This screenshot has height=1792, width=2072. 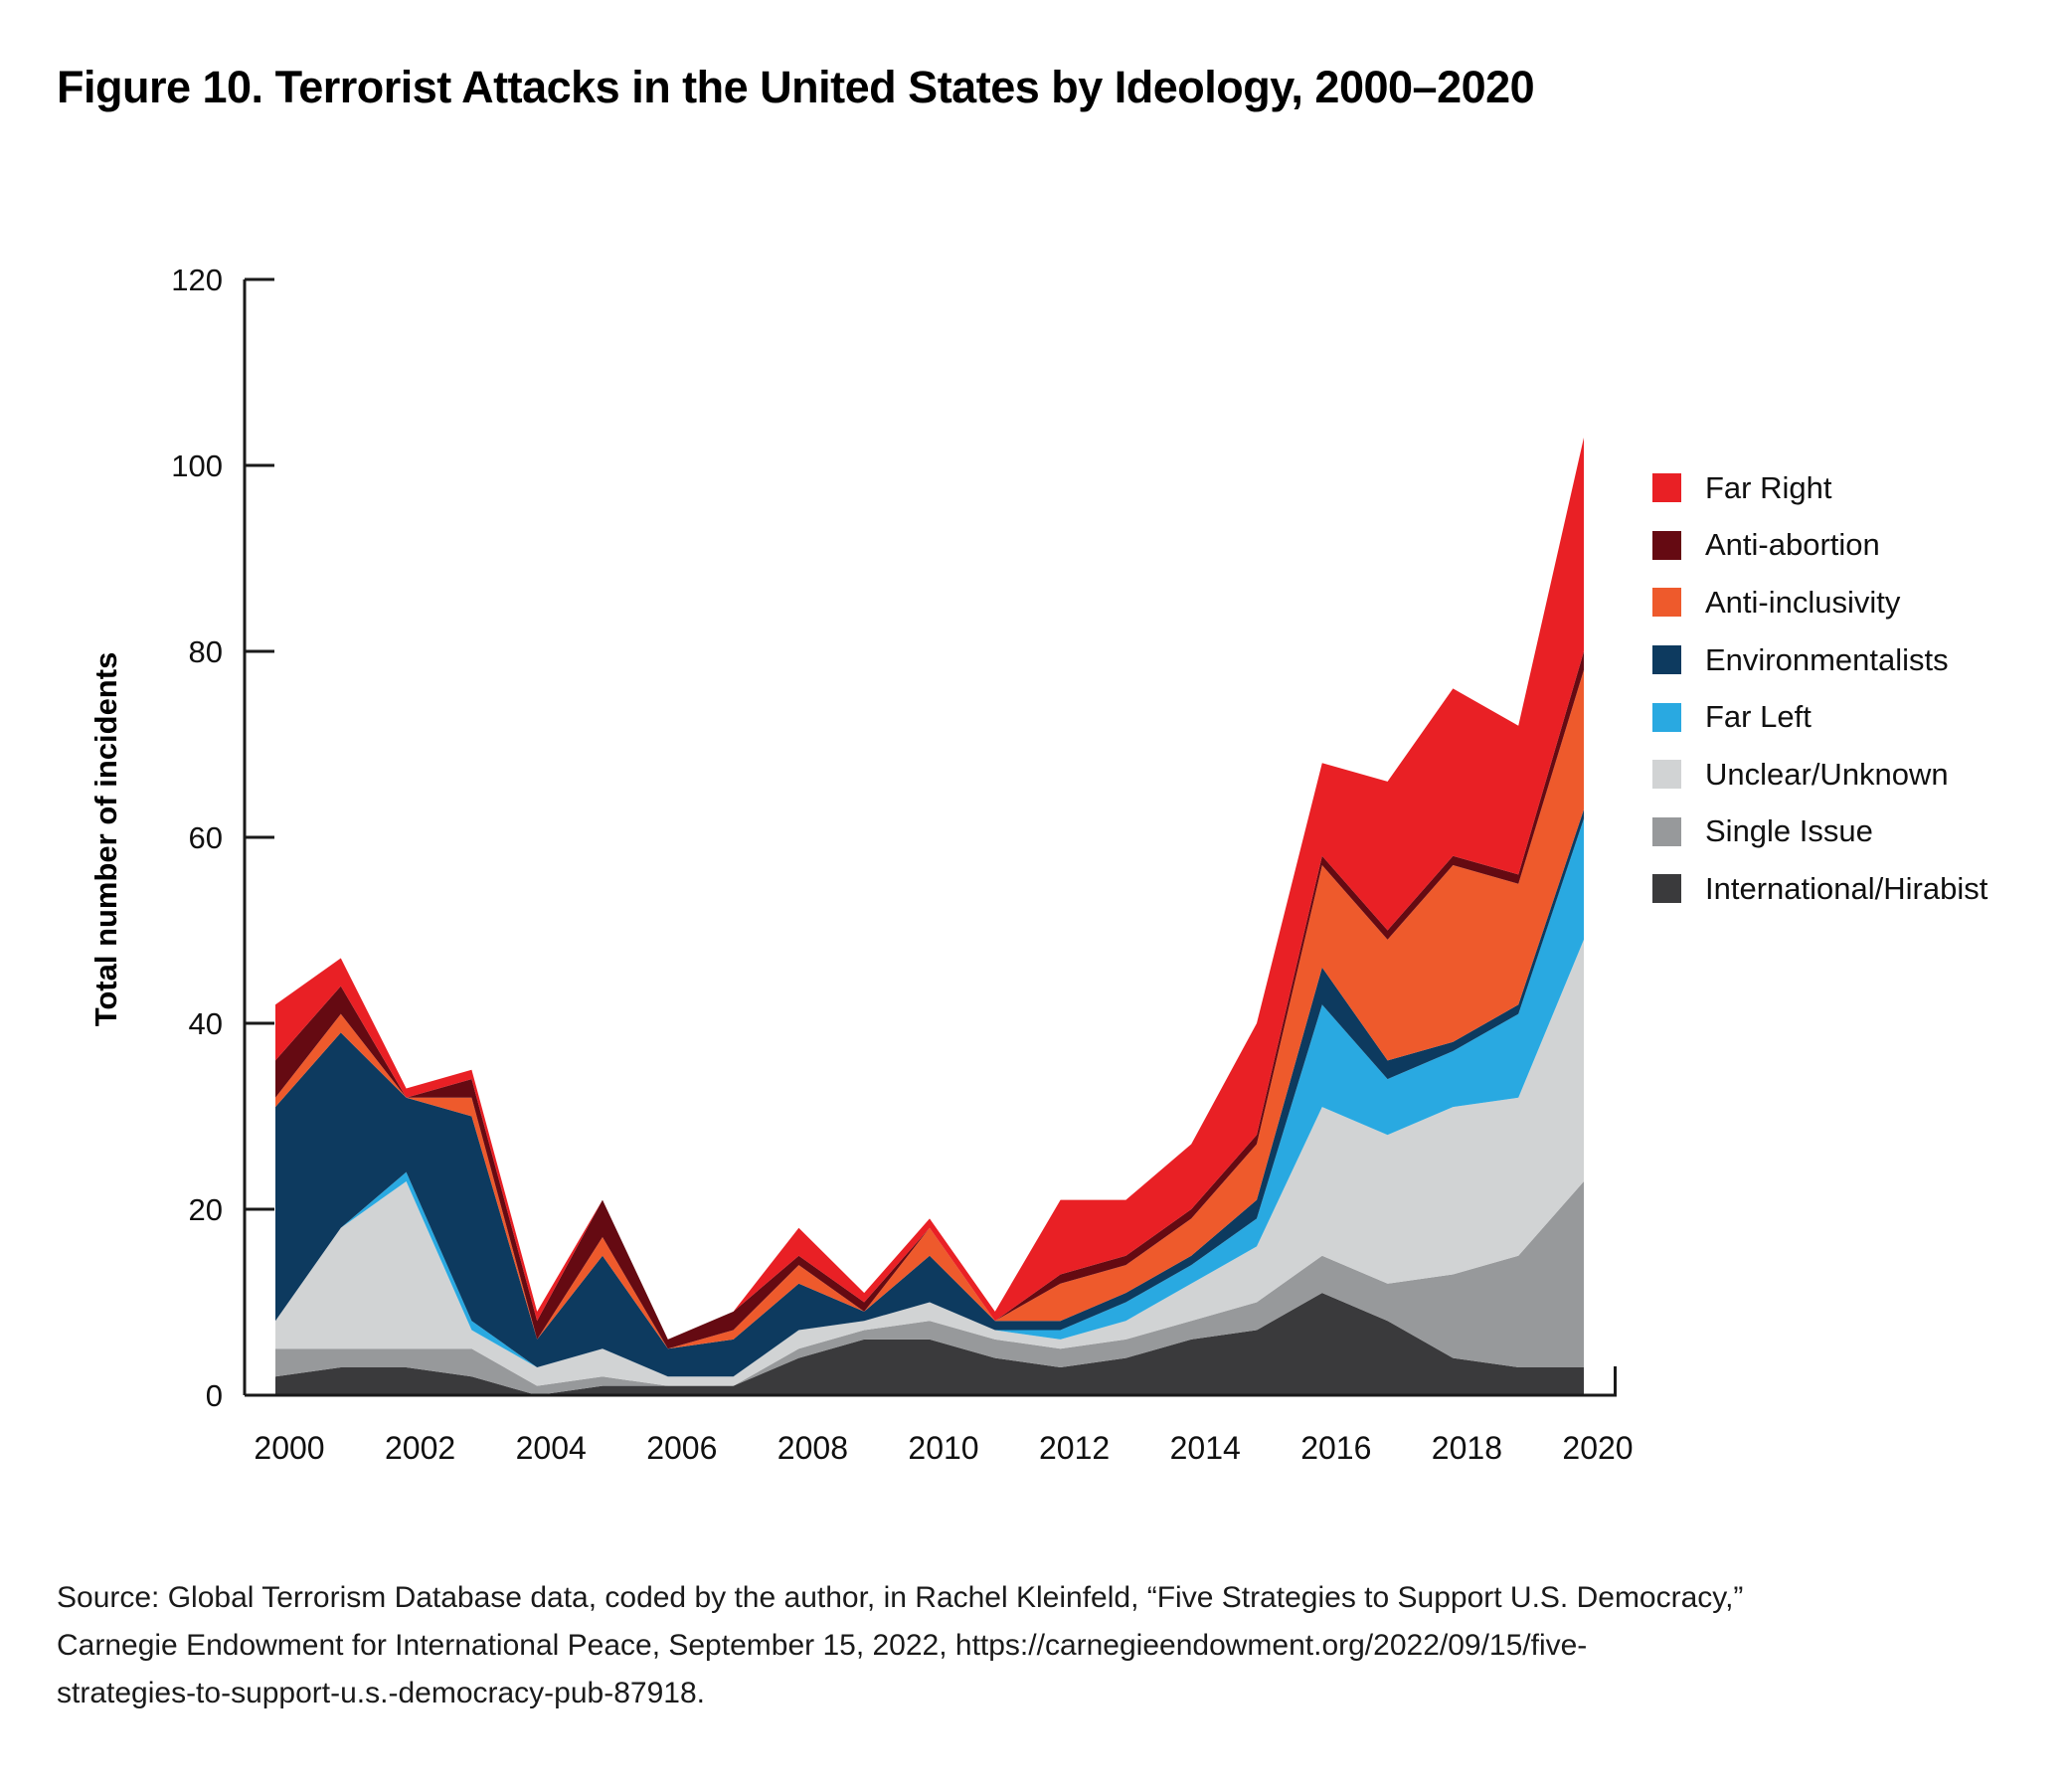 I want to click on legend-item-environmentalists: Environmentalists, so click(x=1819, y=660).